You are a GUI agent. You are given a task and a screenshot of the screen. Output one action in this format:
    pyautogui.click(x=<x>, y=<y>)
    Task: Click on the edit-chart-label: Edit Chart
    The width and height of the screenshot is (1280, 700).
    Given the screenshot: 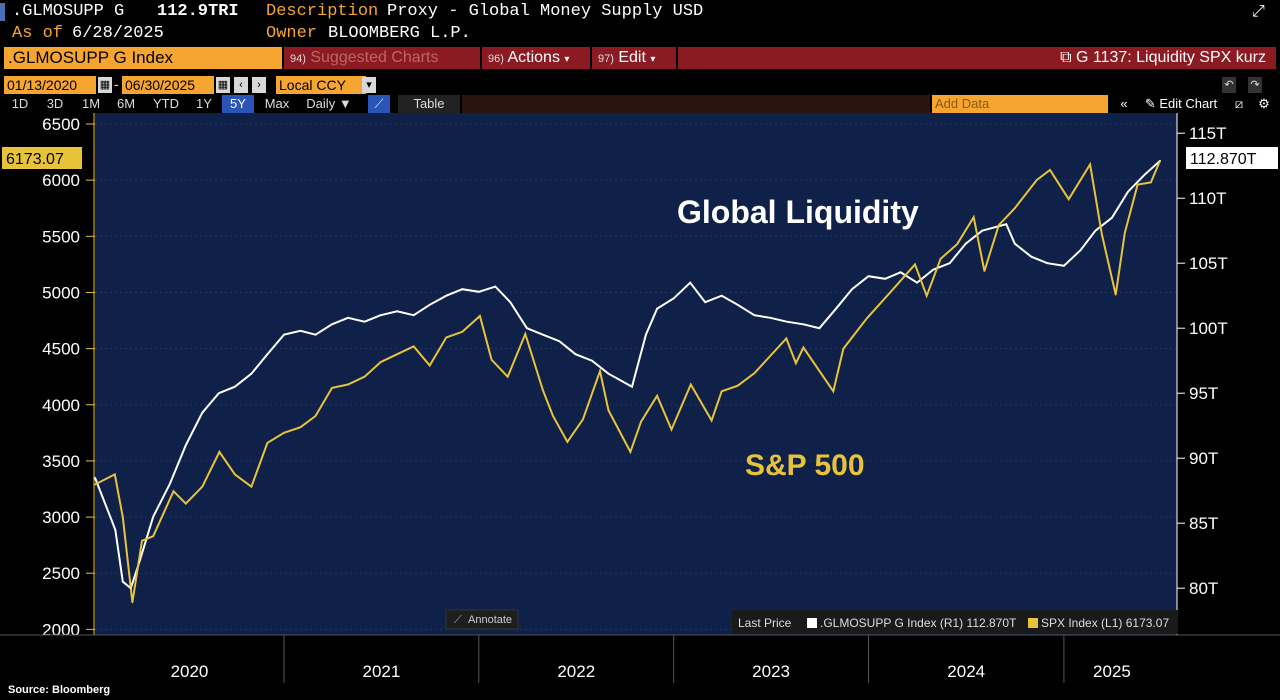 What is the action you would take?
    pyautogui.click(x=1188, y=103)
    